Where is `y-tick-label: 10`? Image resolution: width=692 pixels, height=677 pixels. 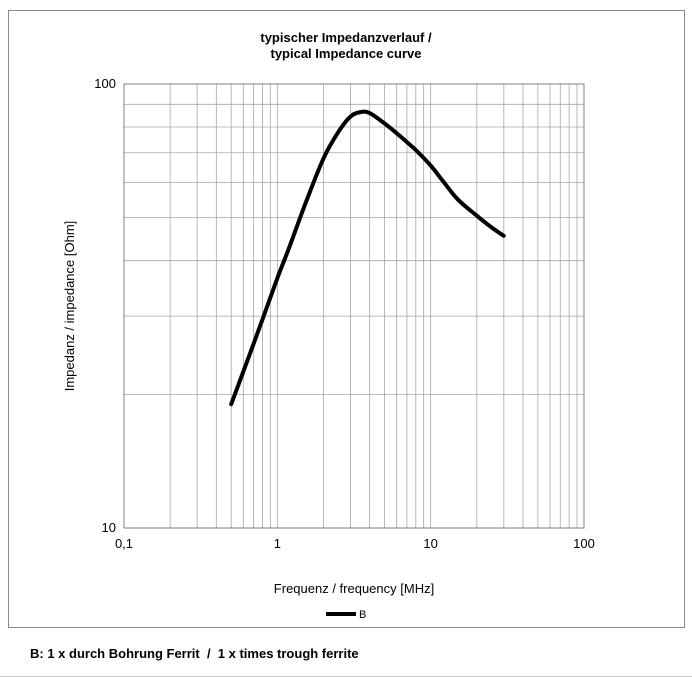
y-tick-label: 10 is located at coordinates (109, 527).